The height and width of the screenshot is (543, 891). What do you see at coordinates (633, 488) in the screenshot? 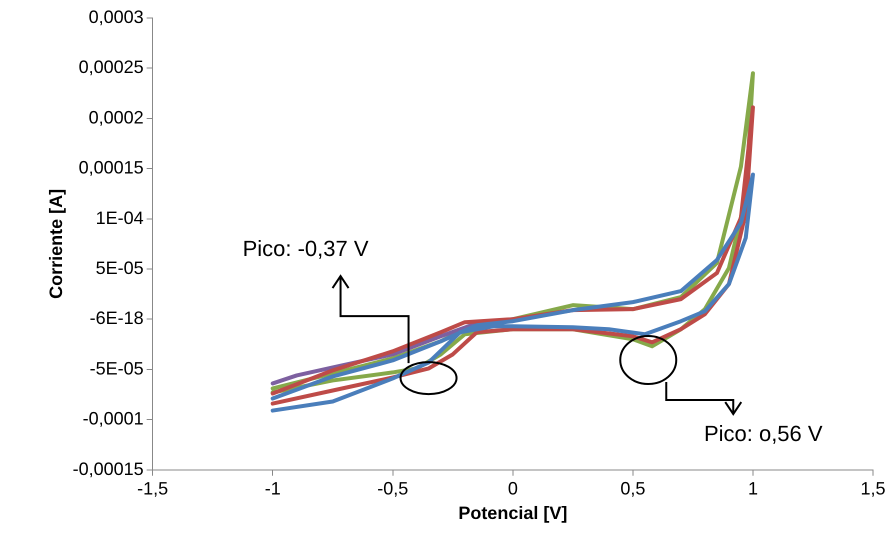
I see `x-tick-label: 0,5` at bounding box center [633, 488].